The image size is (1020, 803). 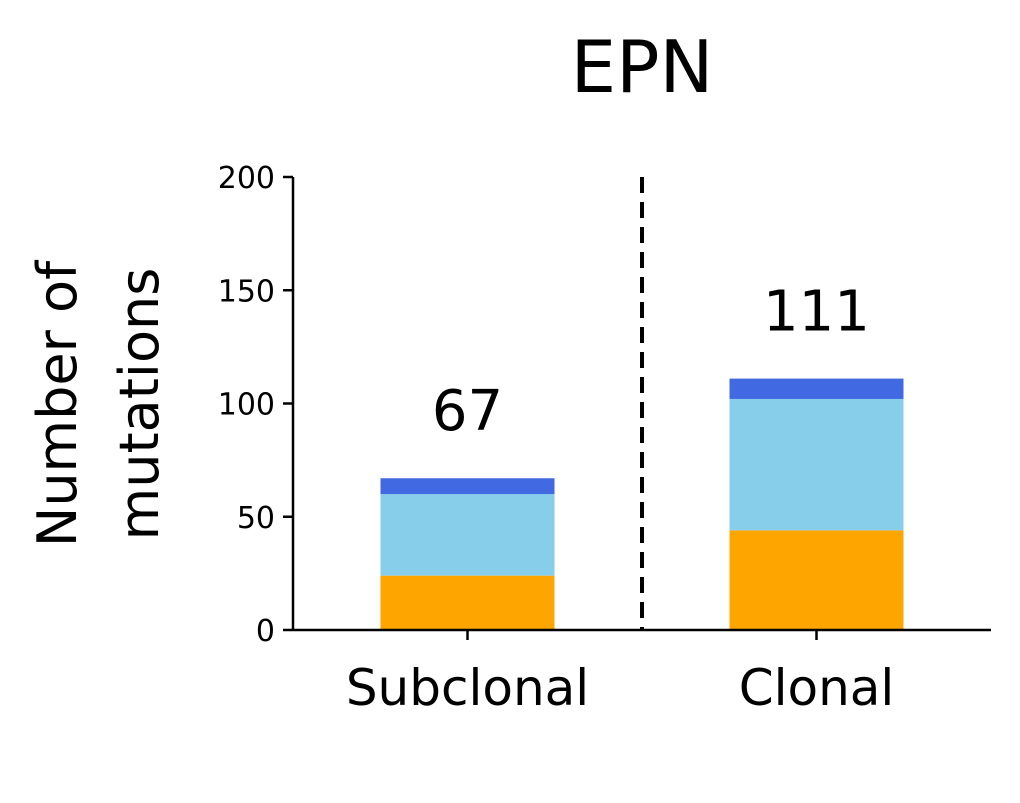 I want to click on y-tick-label: 100, so click(x=246, y=405).